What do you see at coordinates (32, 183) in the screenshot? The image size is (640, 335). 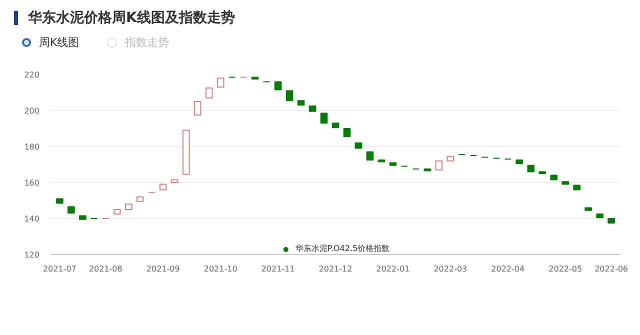 I see `y-tick-label: 160` at bounding box center [32, 183].